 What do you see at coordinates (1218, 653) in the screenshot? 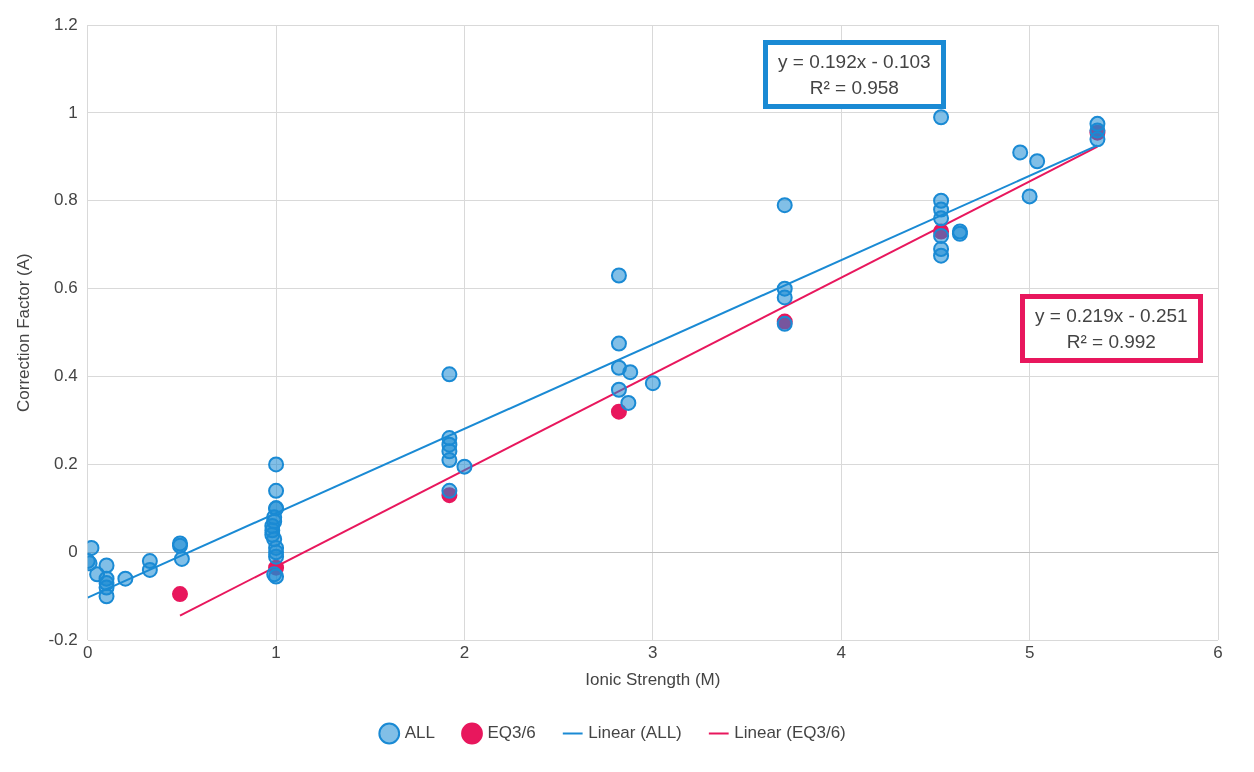
I see `x-tick-label: 6` at bounding box center [1218, 653].